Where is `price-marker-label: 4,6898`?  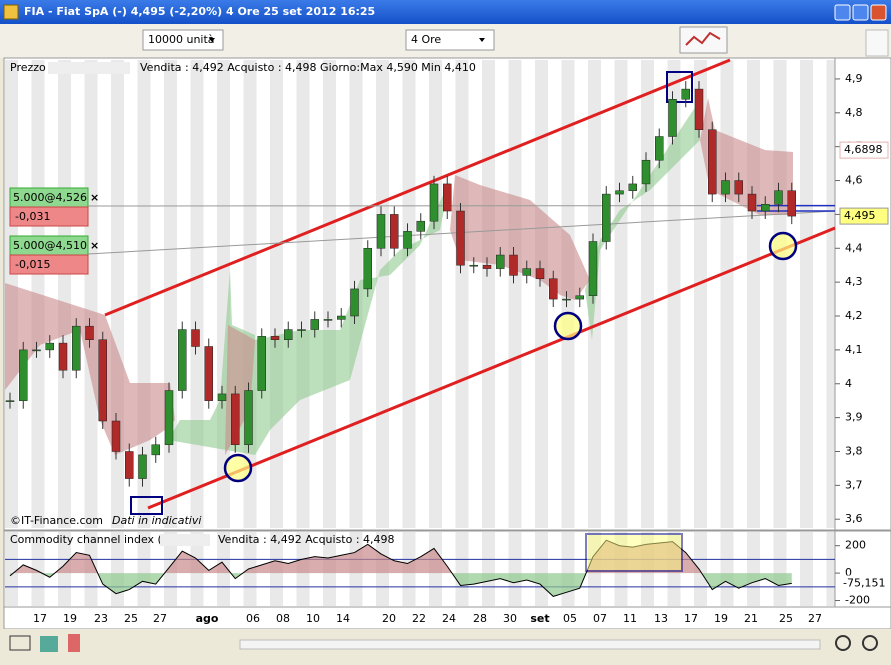 price-marker-label: 4,6898 is located at coordinates (863, 149).